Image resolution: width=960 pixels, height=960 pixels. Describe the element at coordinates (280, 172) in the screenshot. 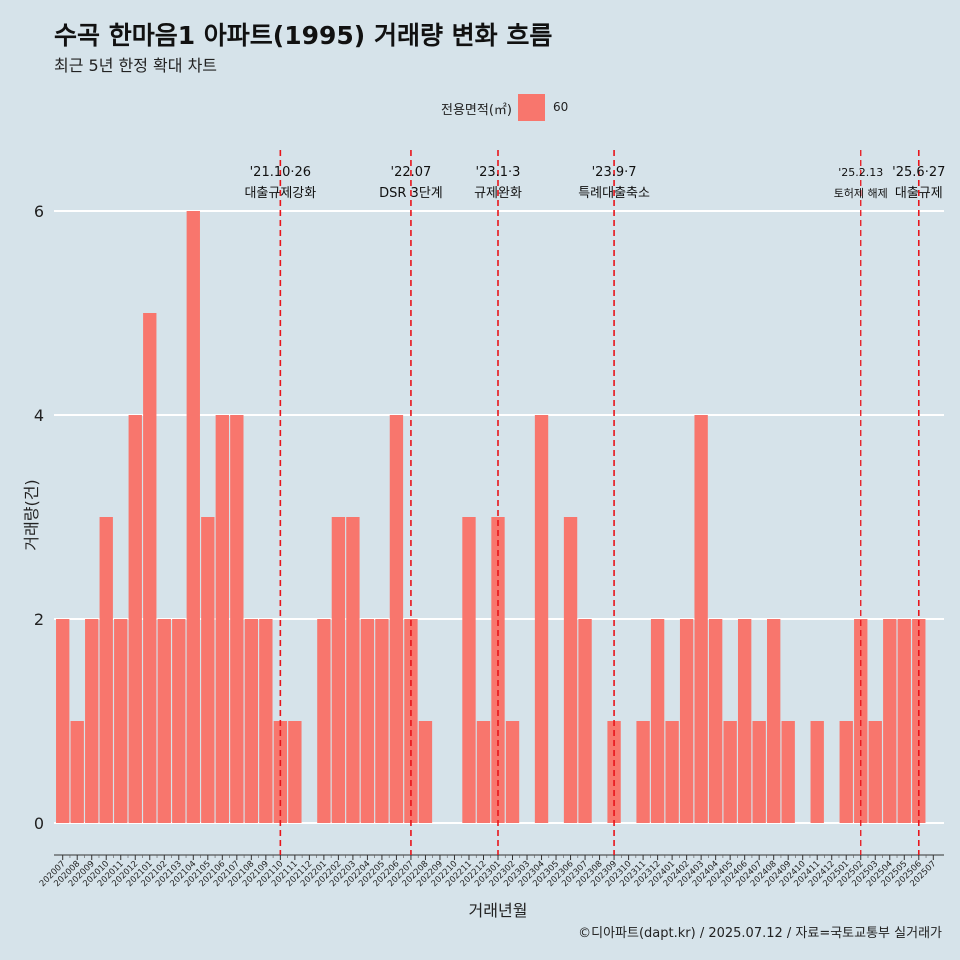

I see `event-date-label: '21.10·26` at that location.